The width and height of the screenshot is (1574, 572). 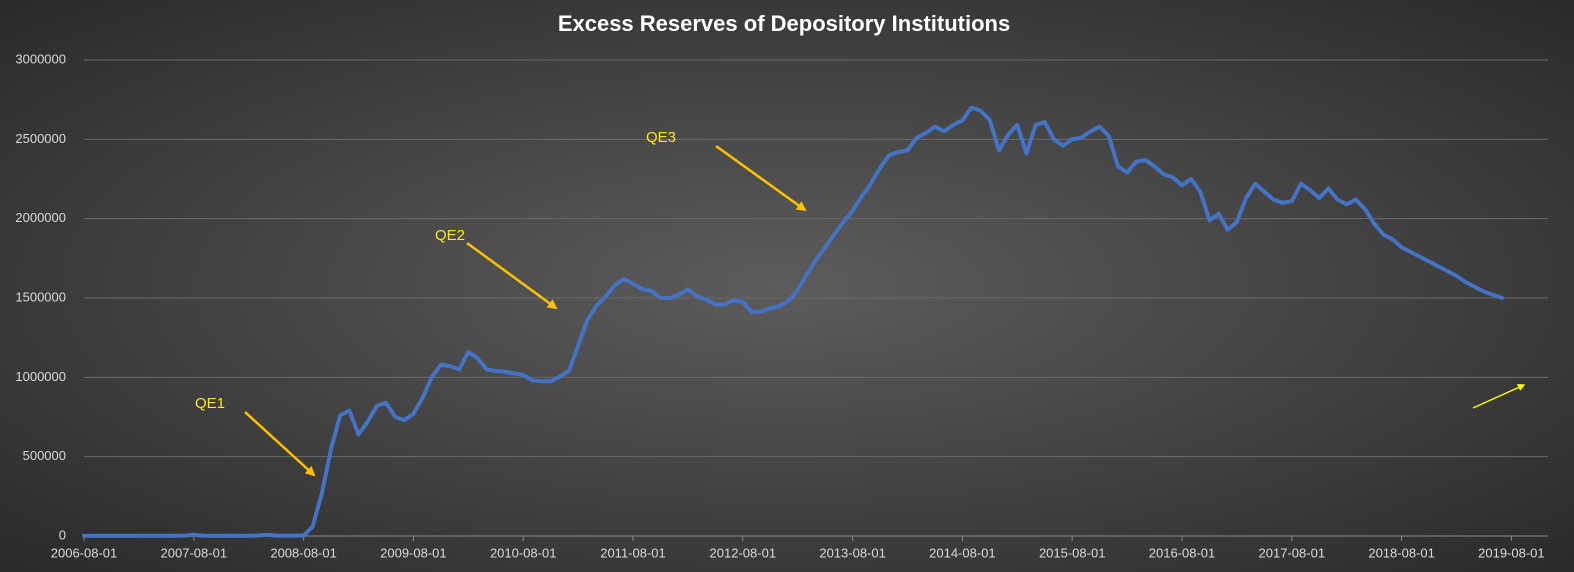 What do you see at coordinates (210, 403) in the screenshot?
I see `annotation: QE1` at bounding box center [210, 403].